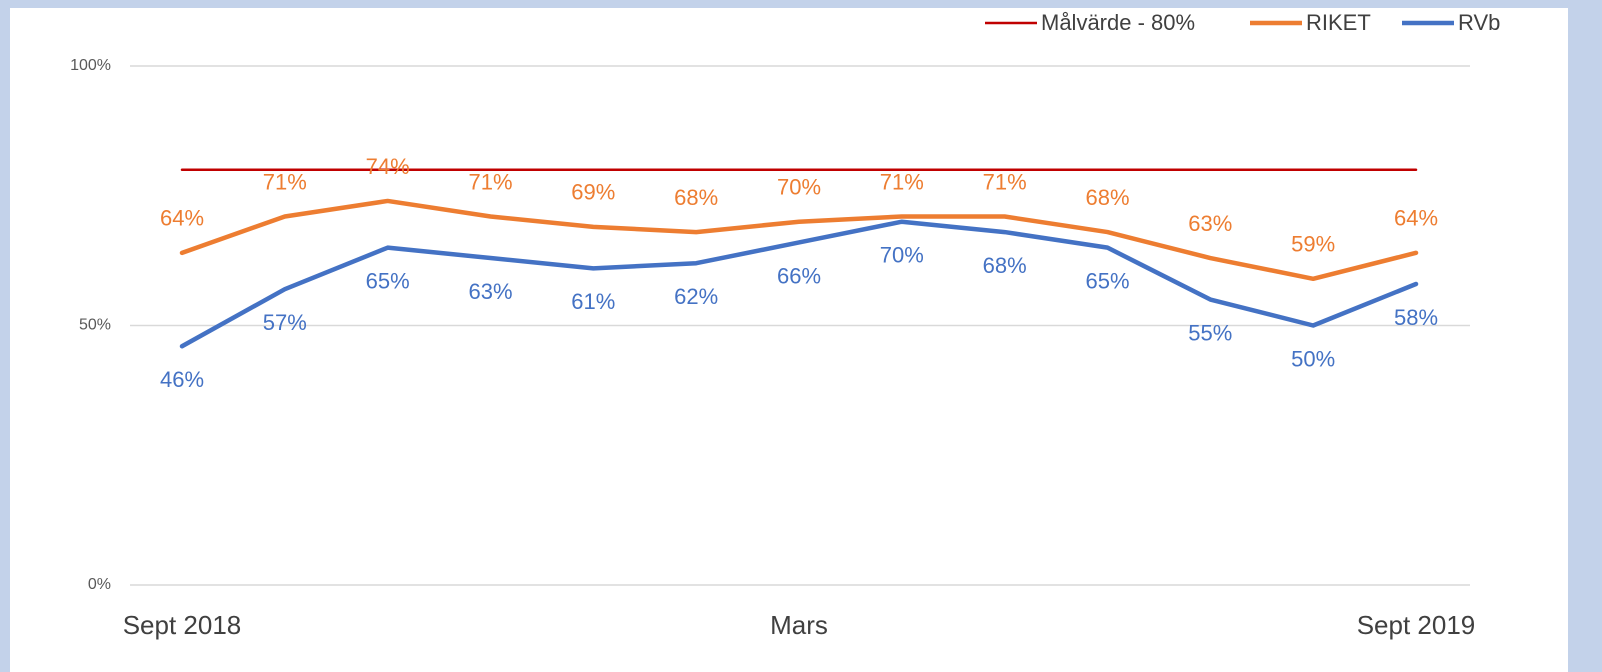 The width and height of the screenshot is (1602, 672). I want to click on data-label: 55%, so click(1210, 332).